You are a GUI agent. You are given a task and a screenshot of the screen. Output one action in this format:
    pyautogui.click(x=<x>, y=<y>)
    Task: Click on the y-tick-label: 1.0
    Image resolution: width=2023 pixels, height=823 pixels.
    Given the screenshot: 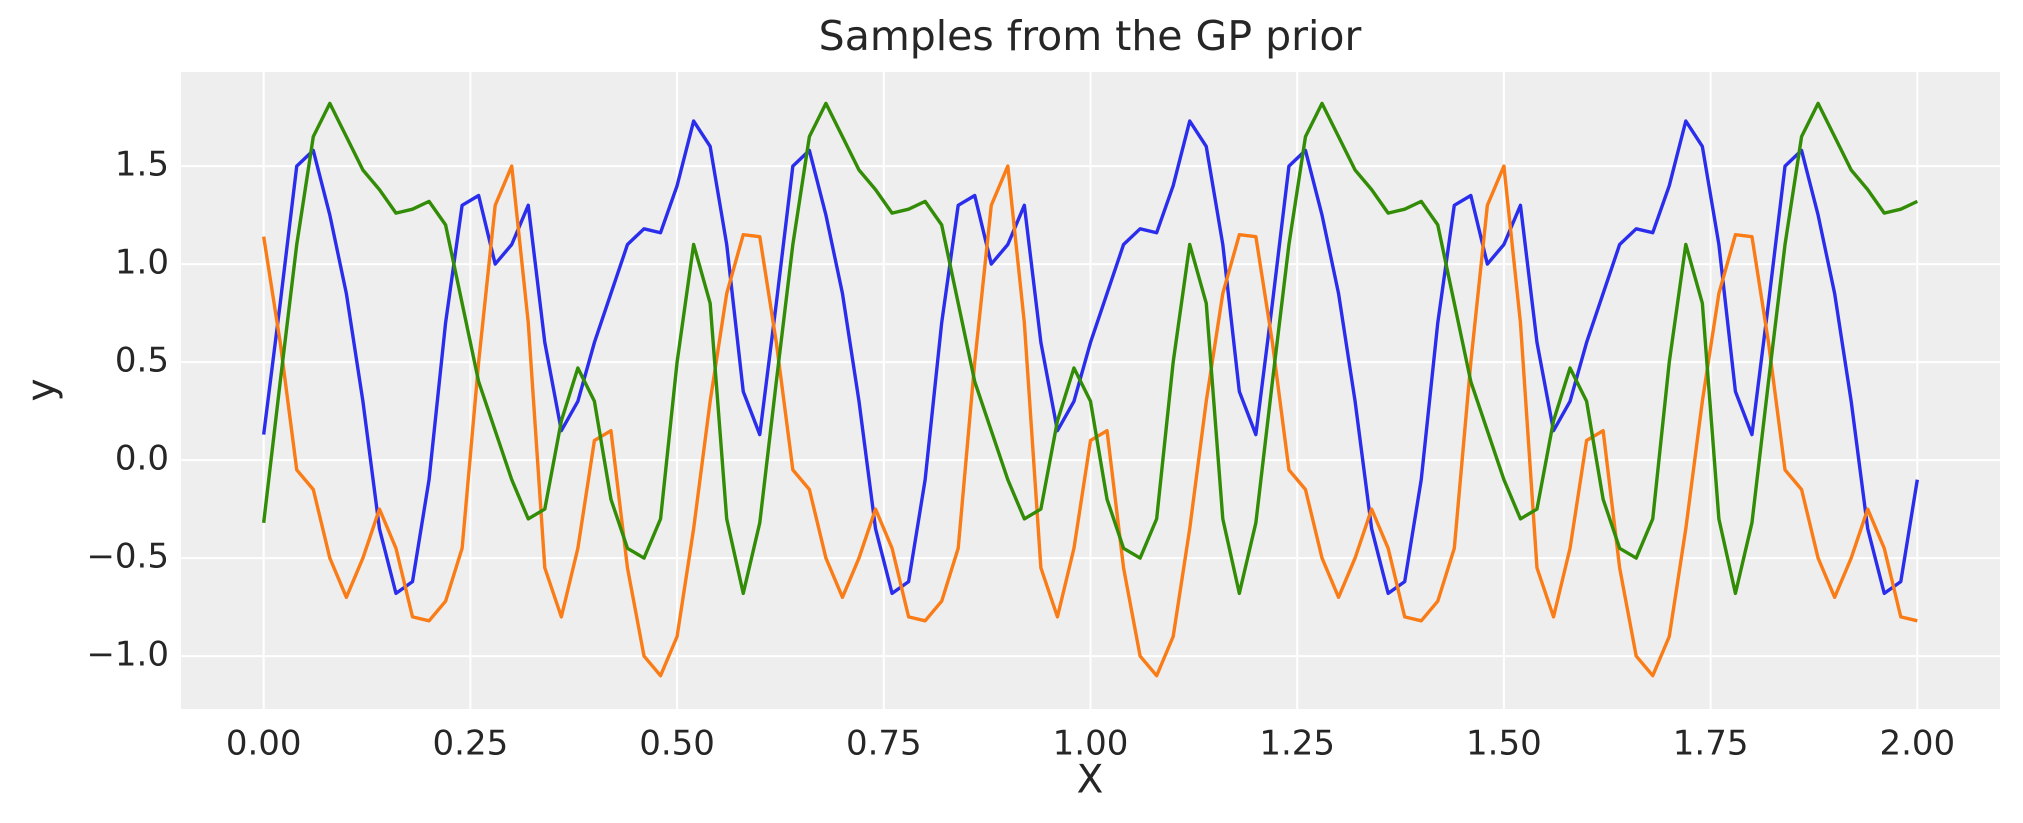 What is the action you would take?
    pyautogui.click(x=142, y=263)
    